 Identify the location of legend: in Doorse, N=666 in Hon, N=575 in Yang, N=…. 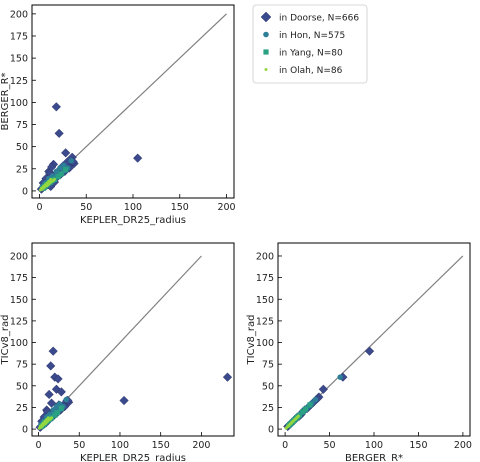
(310, 44).